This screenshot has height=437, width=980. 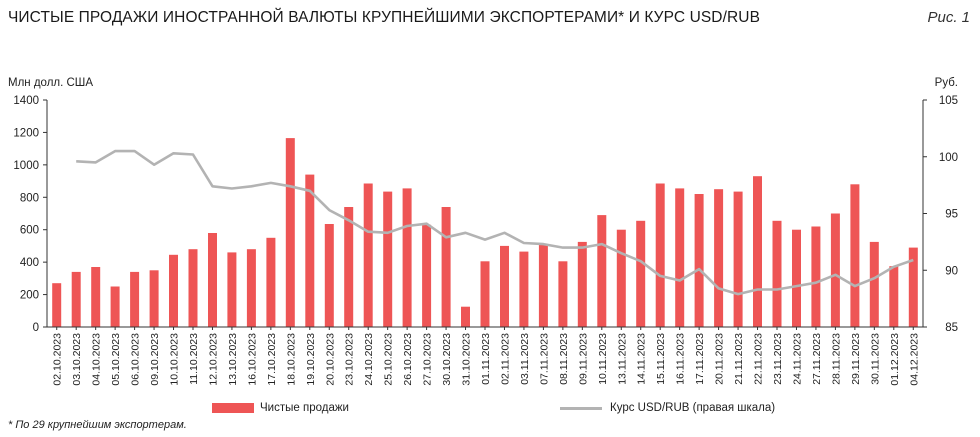 I want to click on x-tick-label: 24.11.2023, so click(x=797, y=359).